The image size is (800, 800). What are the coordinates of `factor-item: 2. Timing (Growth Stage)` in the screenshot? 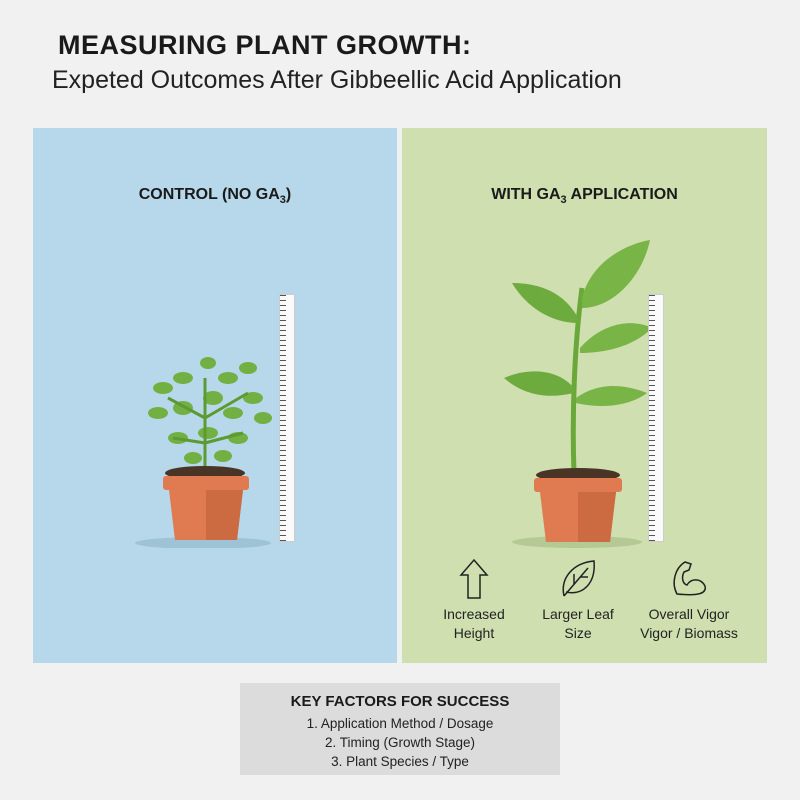 It's located at (400, 742).